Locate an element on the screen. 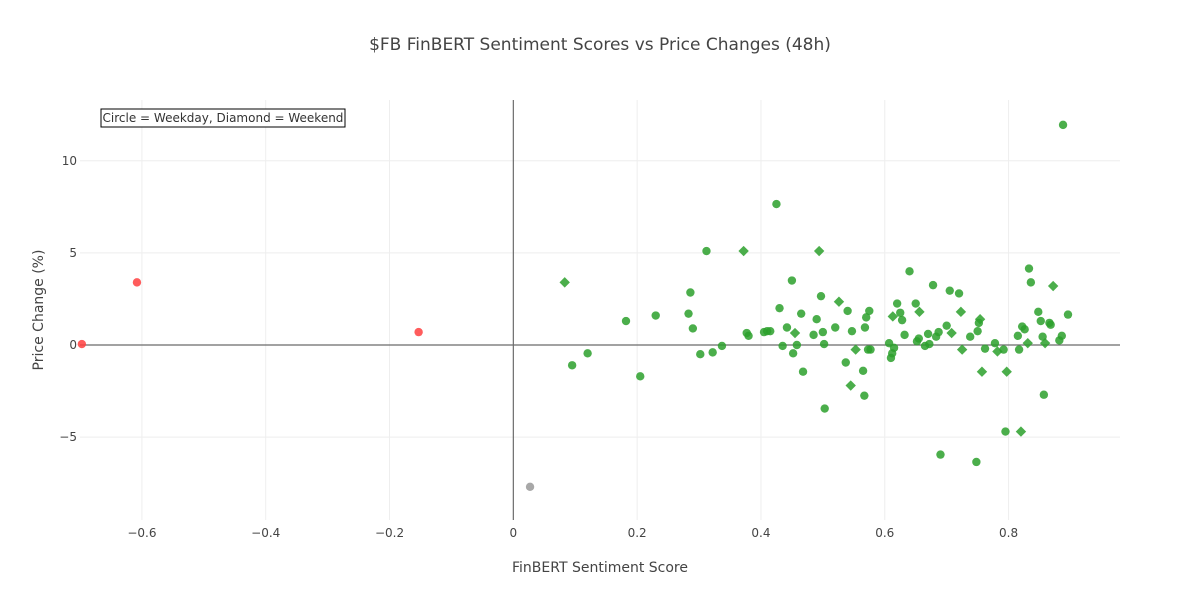 This screenshot has height=600, width=1200. x-tick-label: −0.4 is located at coordinates (265, 533).